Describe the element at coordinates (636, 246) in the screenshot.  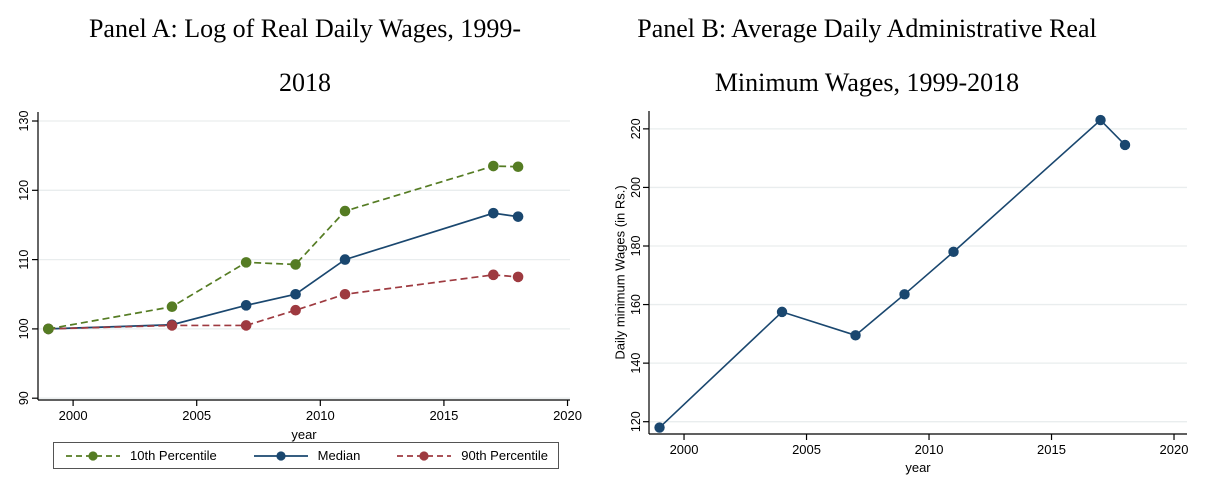
I see `y-tick-label: 180` at that location.